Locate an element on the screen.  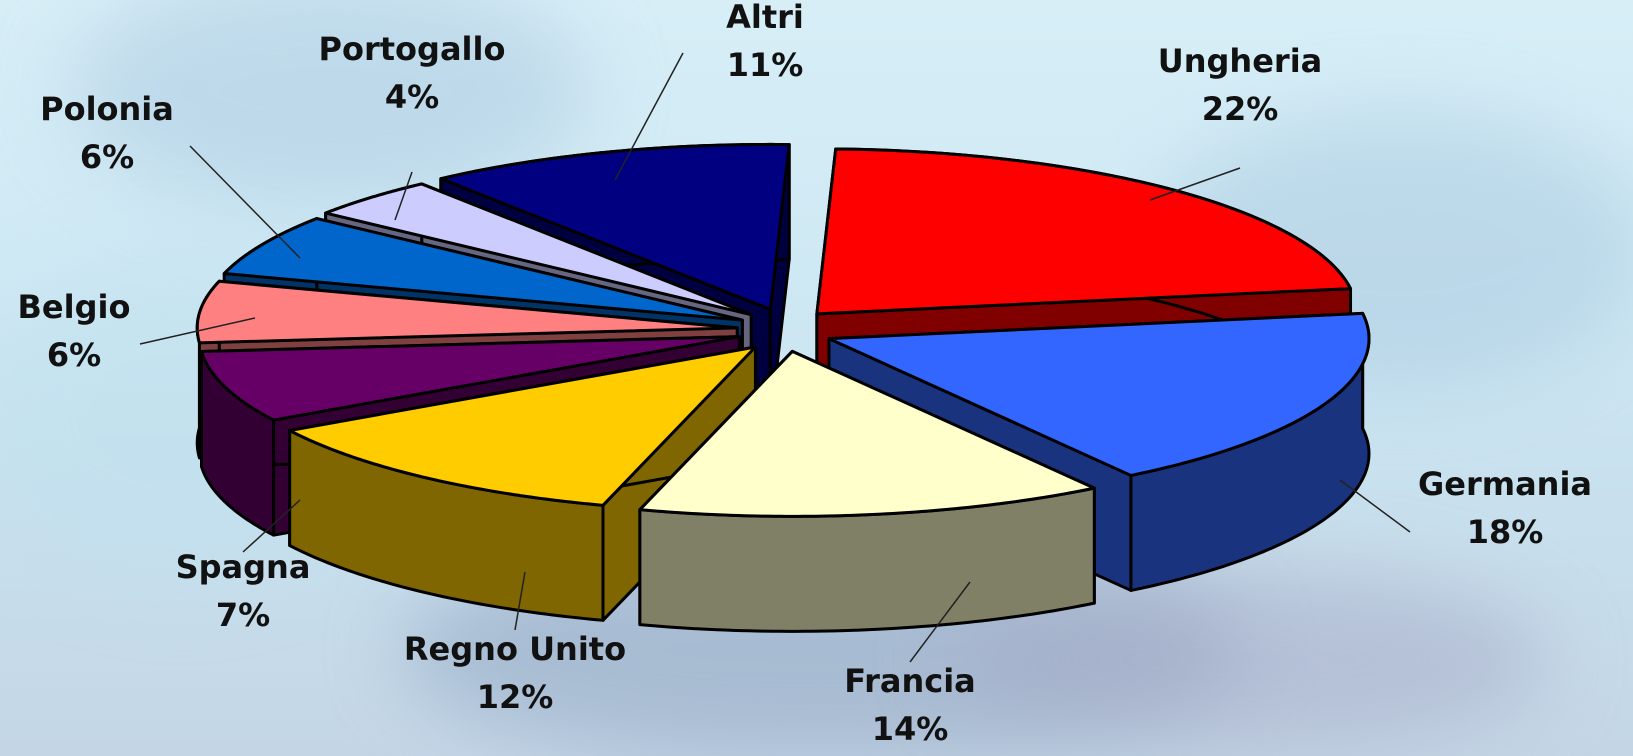
slice-label-name: Ungheria is located at coordinates (1240, 61).